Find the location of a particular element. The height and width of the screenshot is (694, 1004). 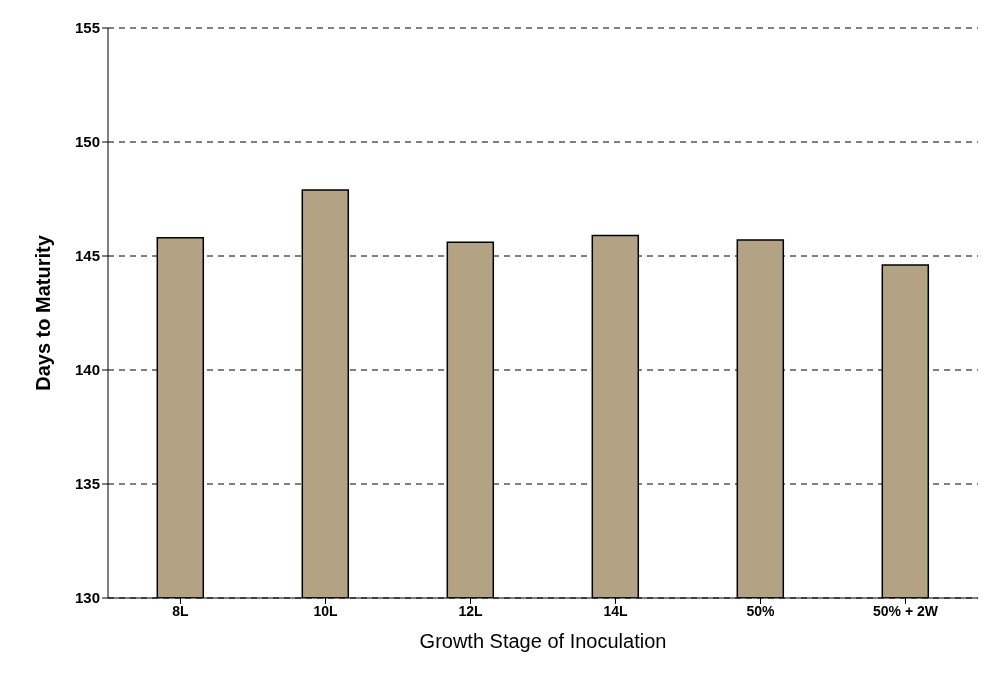

y-tick-label: 130 is located at coordinates (87, 598).